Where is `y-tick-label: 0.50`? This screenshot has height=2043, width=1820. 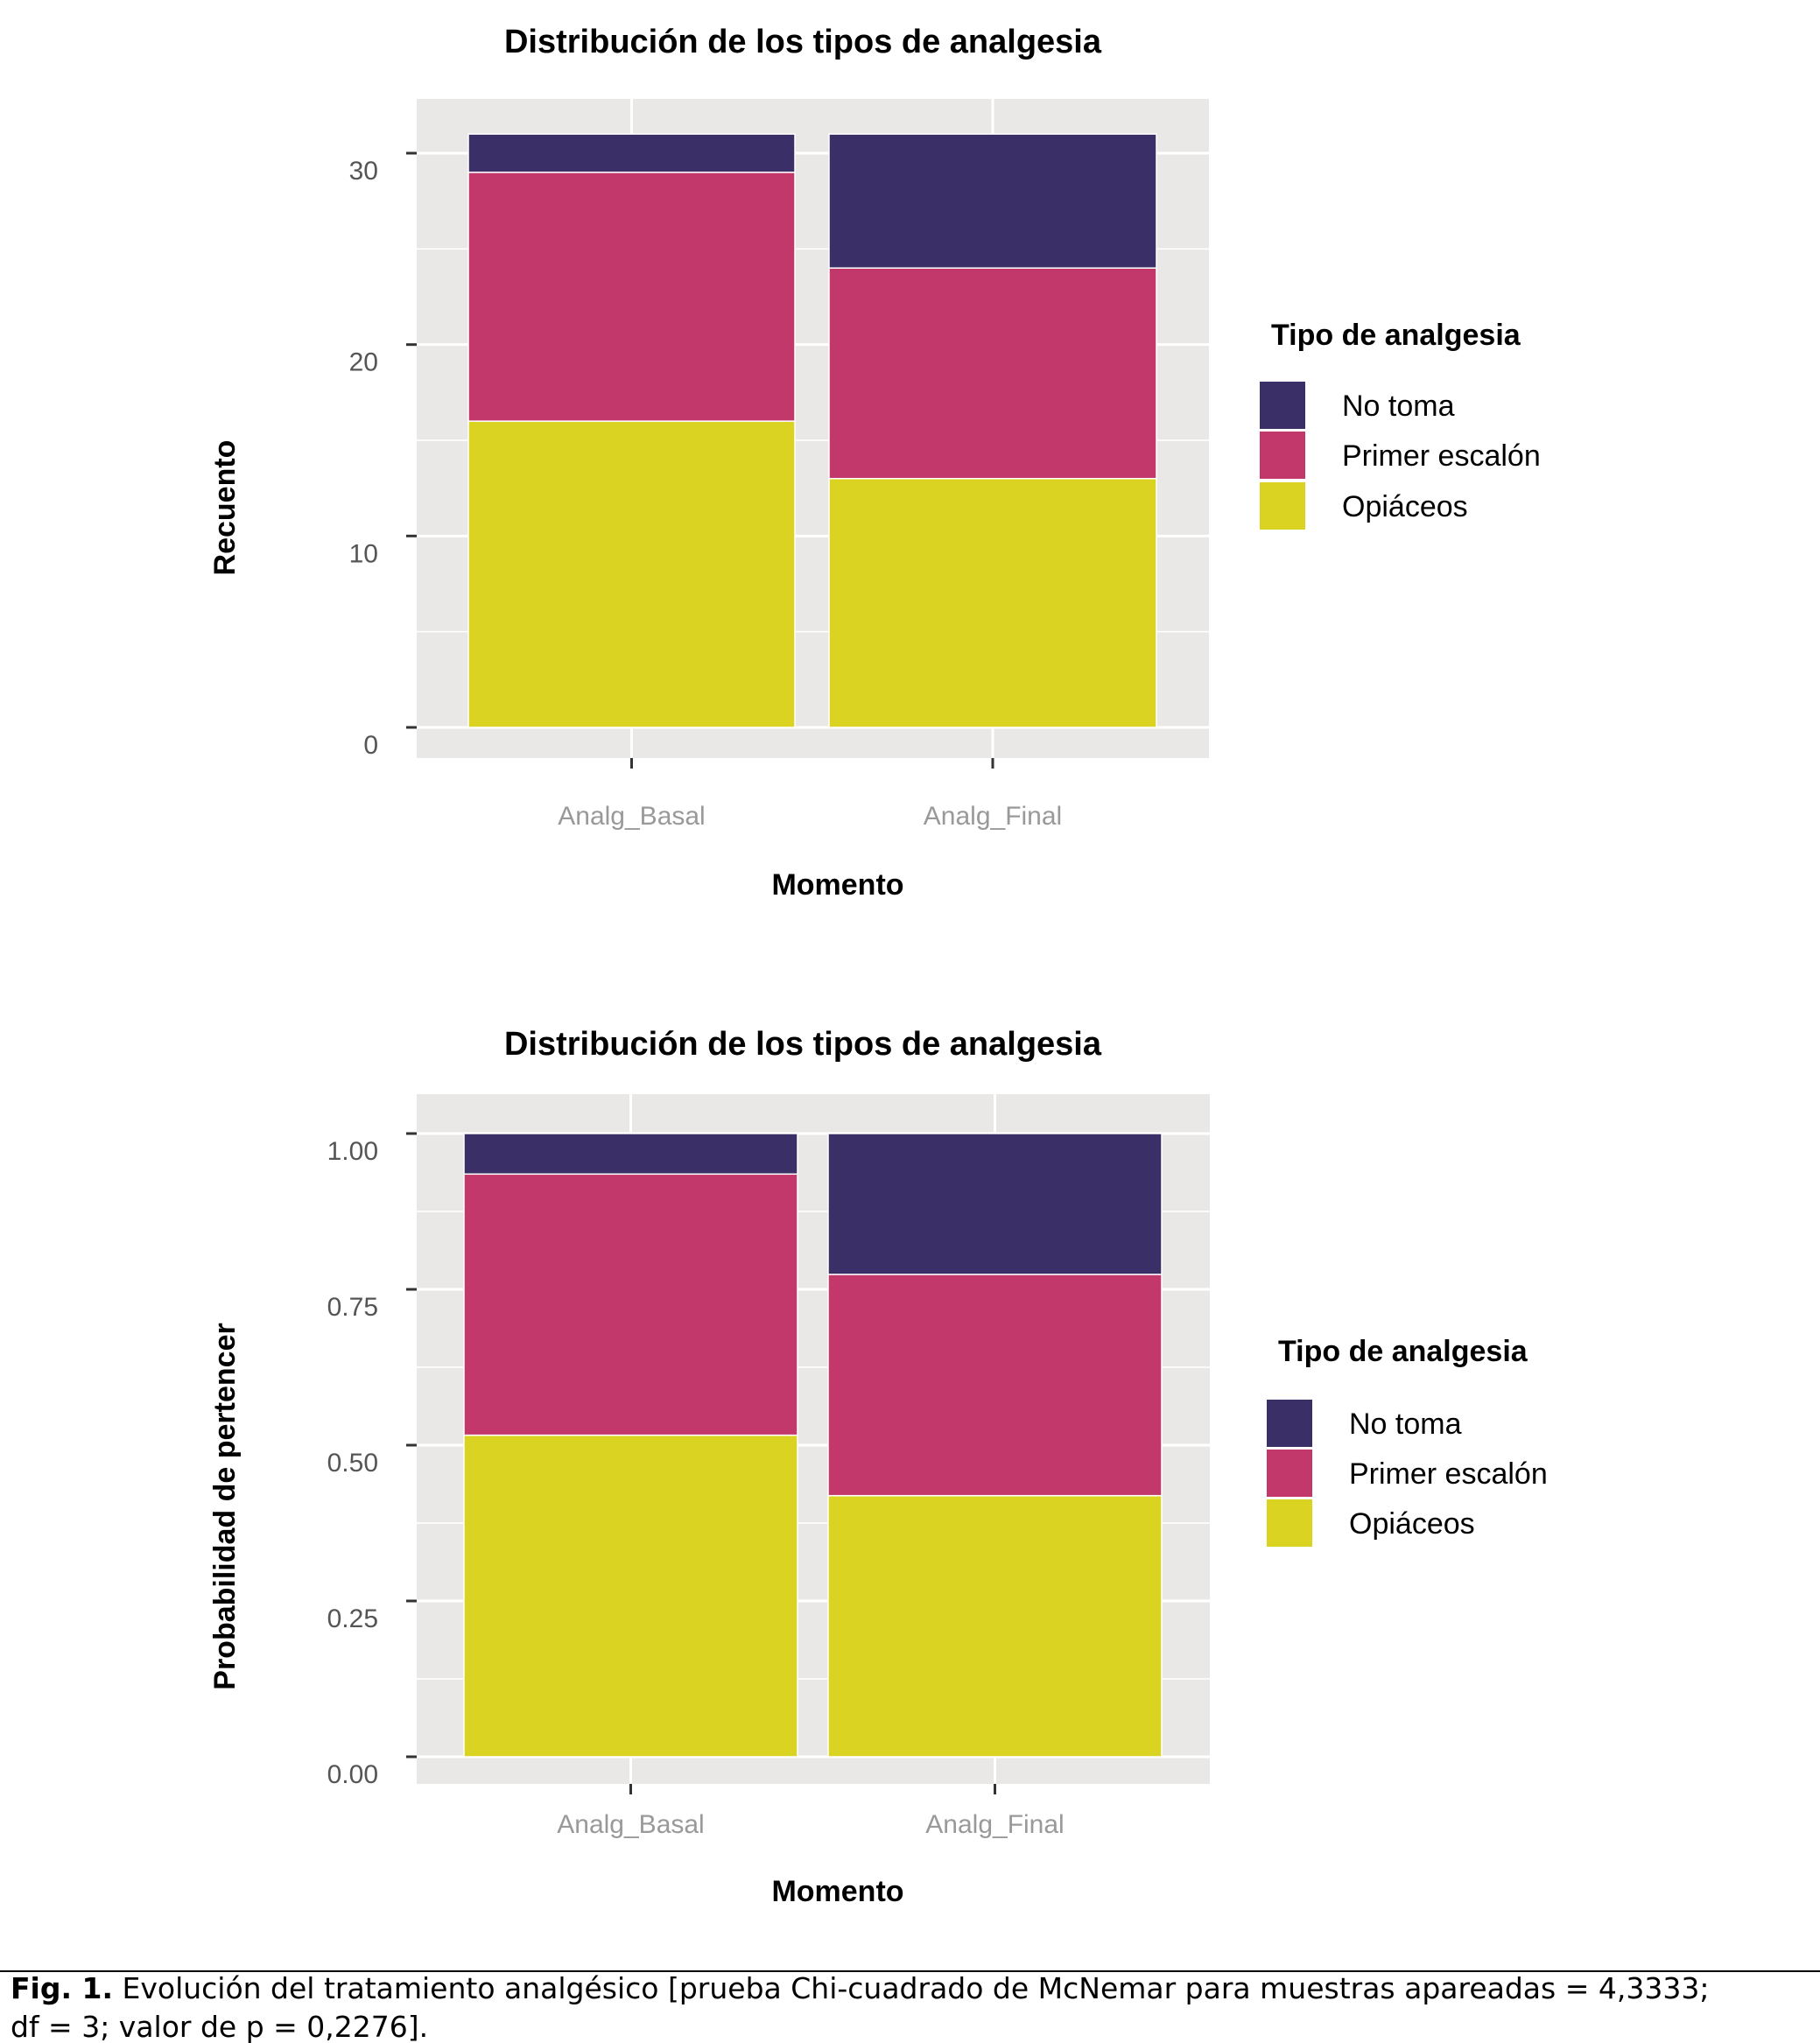 y-tick-label: 0.50 is located at coordinates (352, 1464).